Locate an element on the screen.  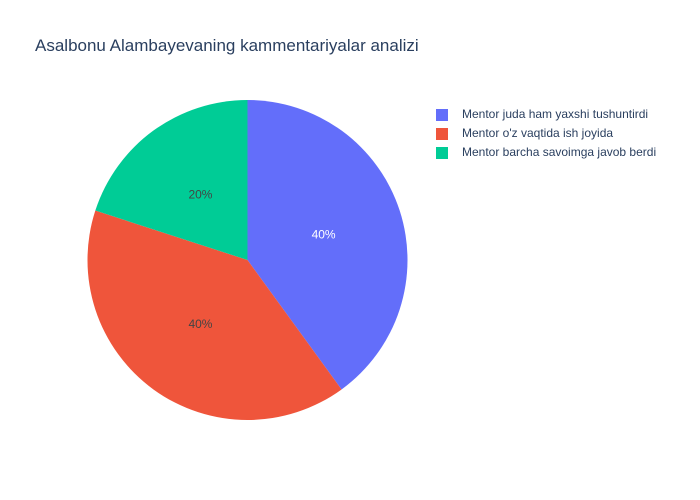
legend-label-3: Mentor barcha savoimga javob berdi is located at coordinates (559, 152).